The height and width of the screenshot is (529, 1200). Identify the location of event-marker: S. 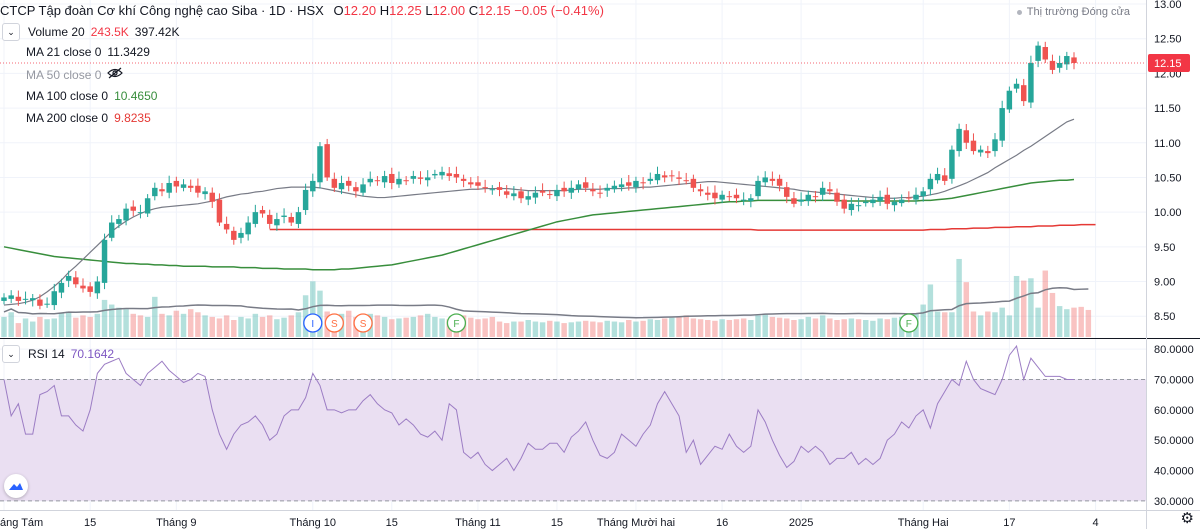
(334, 323).